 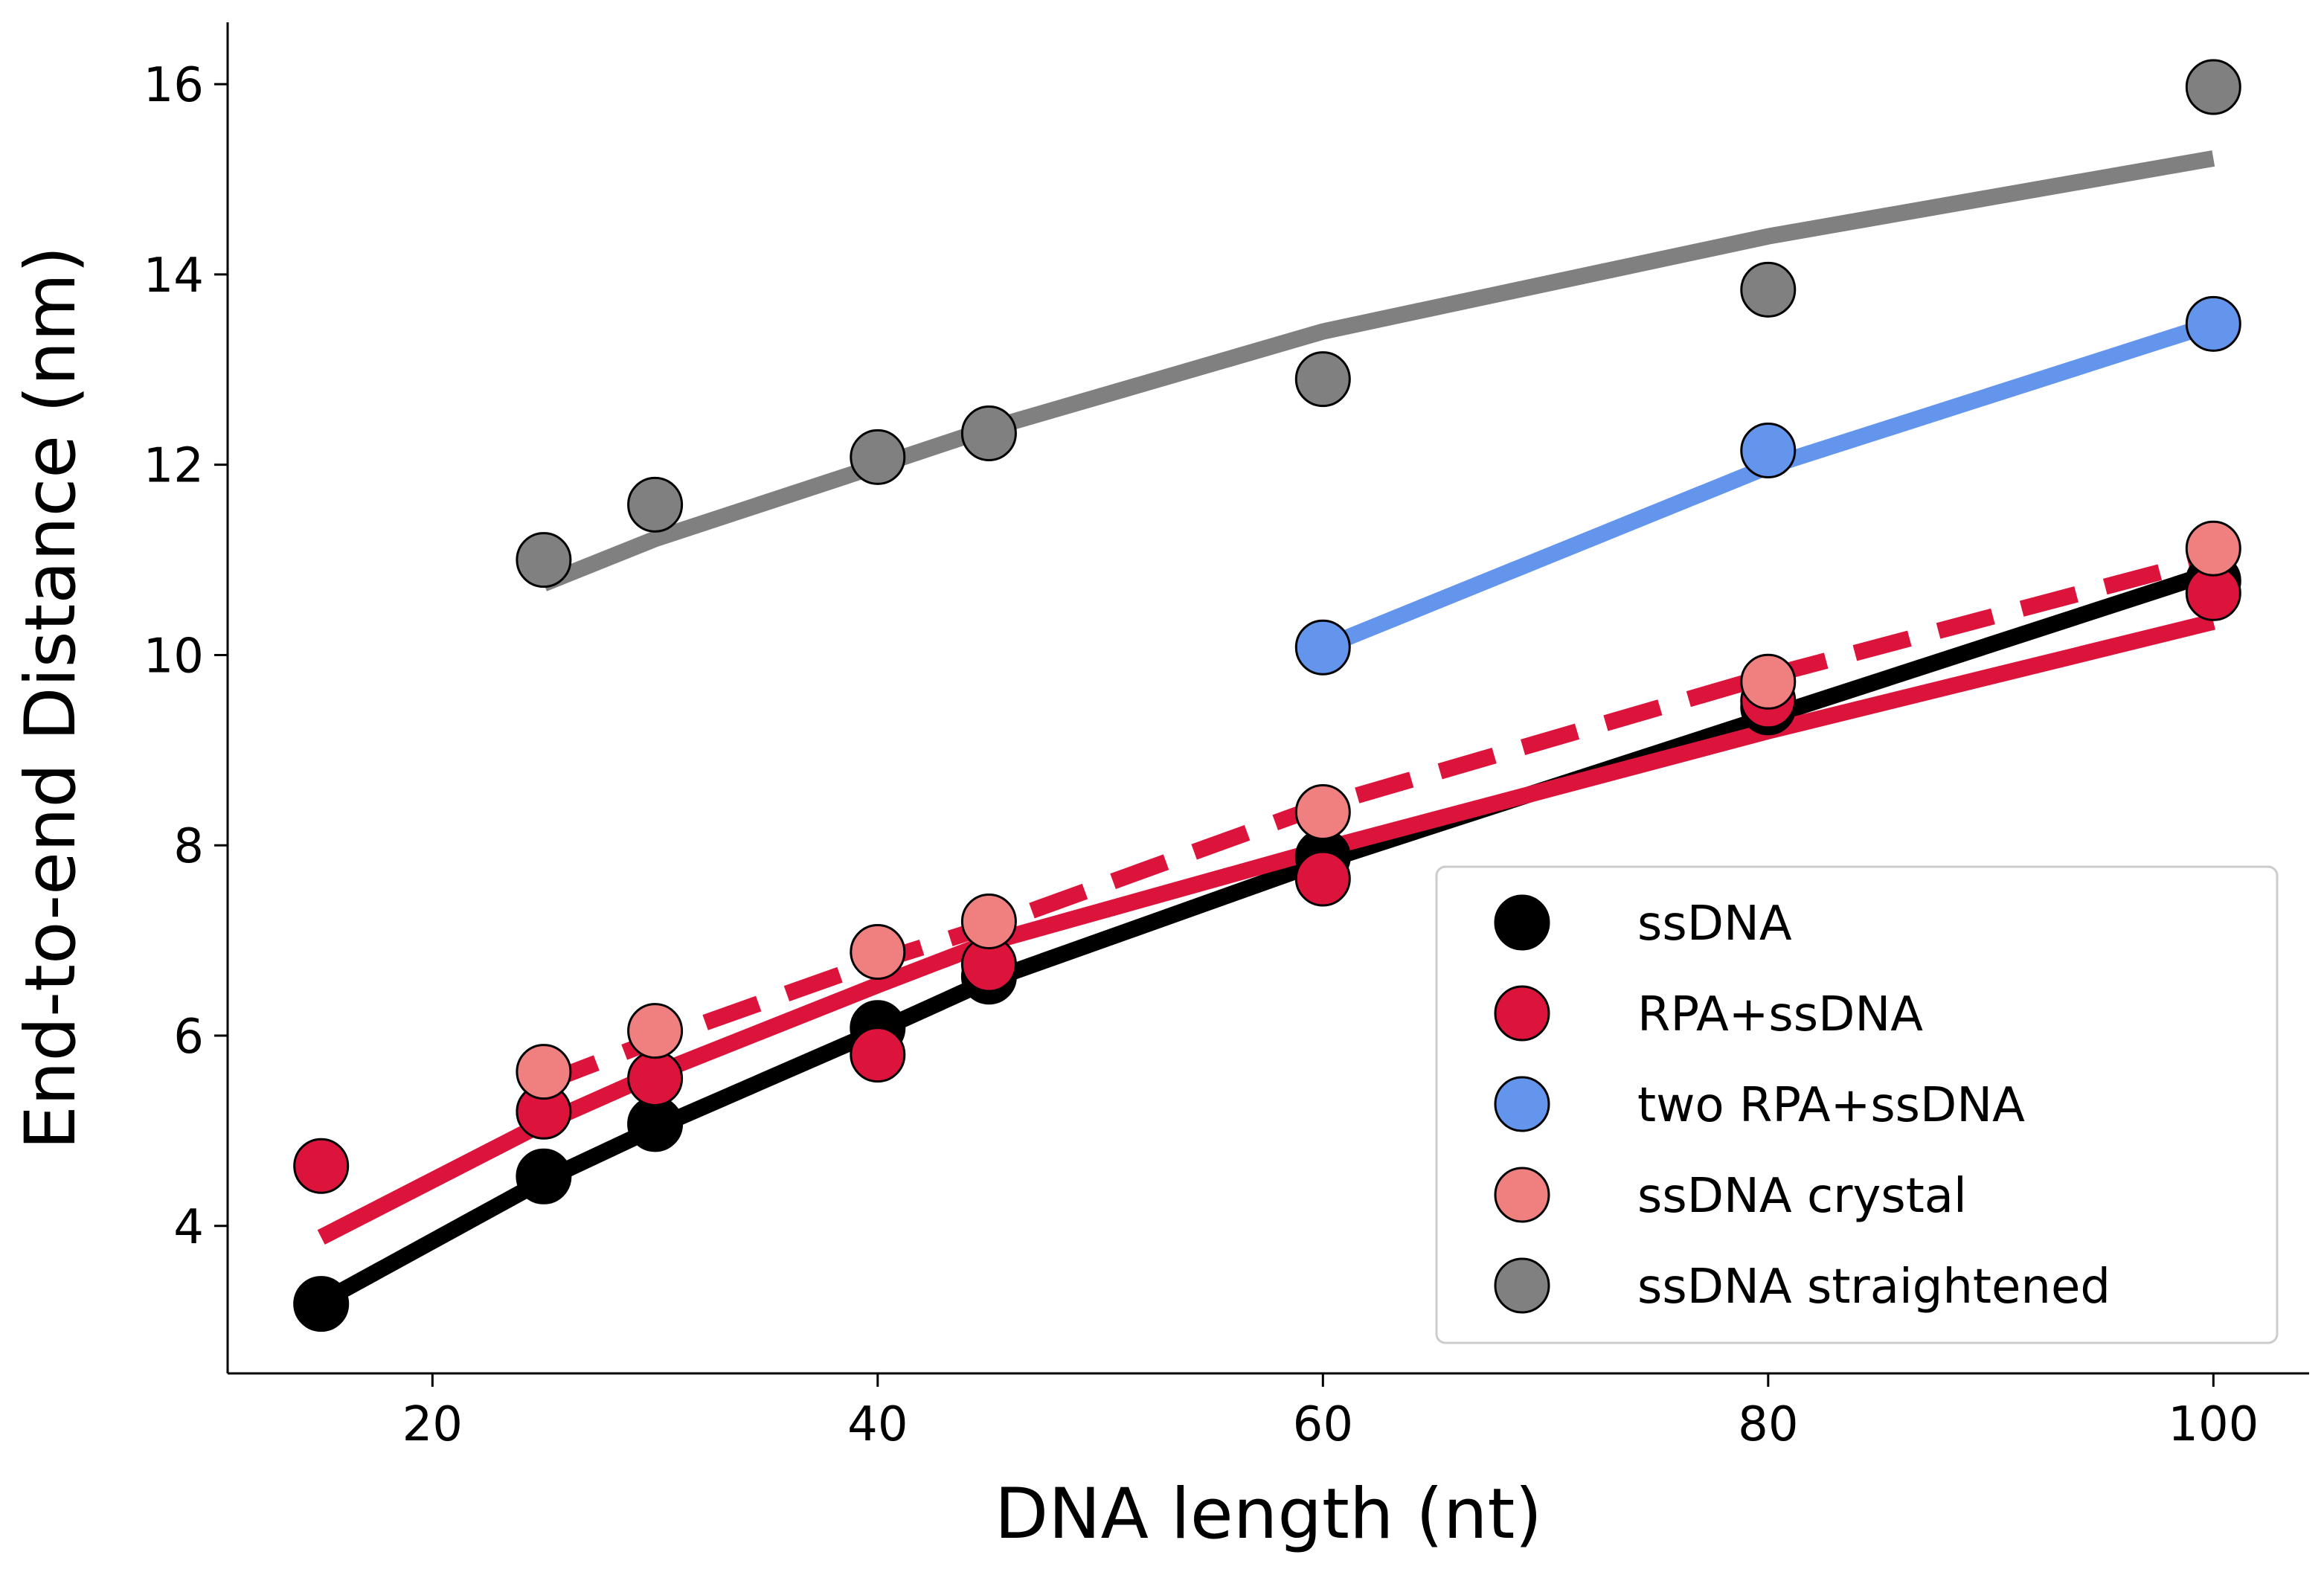 I want to click on legend-label-ssdna-straightened: ssDNA straightened, so click(x=1874, y=1287).